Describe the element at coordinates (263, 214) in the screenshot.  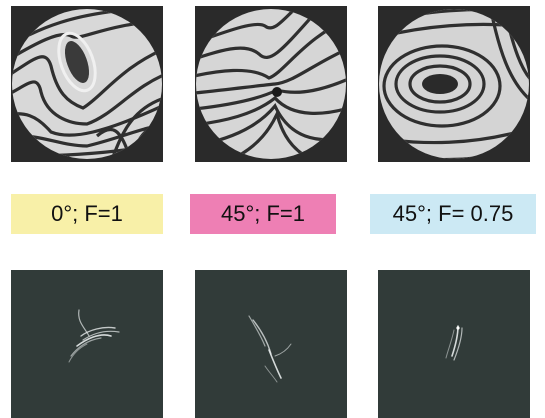
I see `column-2-label: 45°; F=1` at that location.